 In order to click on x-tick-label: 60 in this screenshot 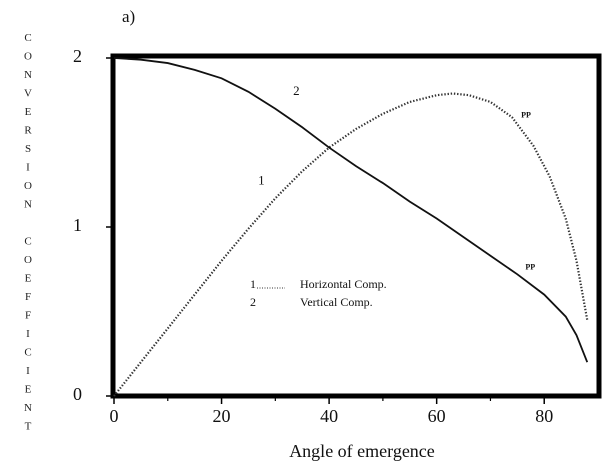, I will do `click(437, 416)`.